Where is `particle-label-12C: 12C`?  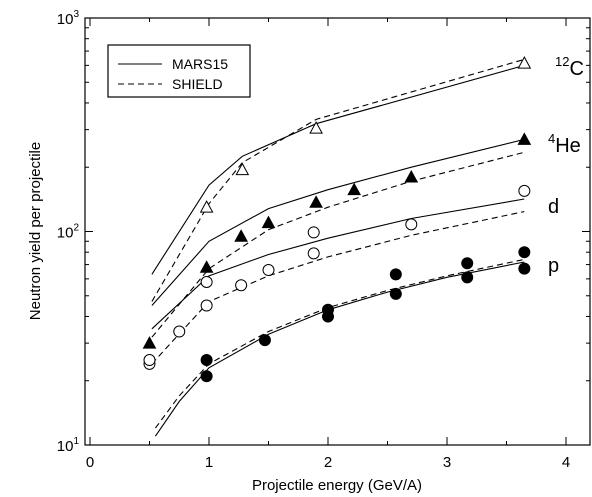
particle-label-12C: 12C is located at coordinates (569, 67).